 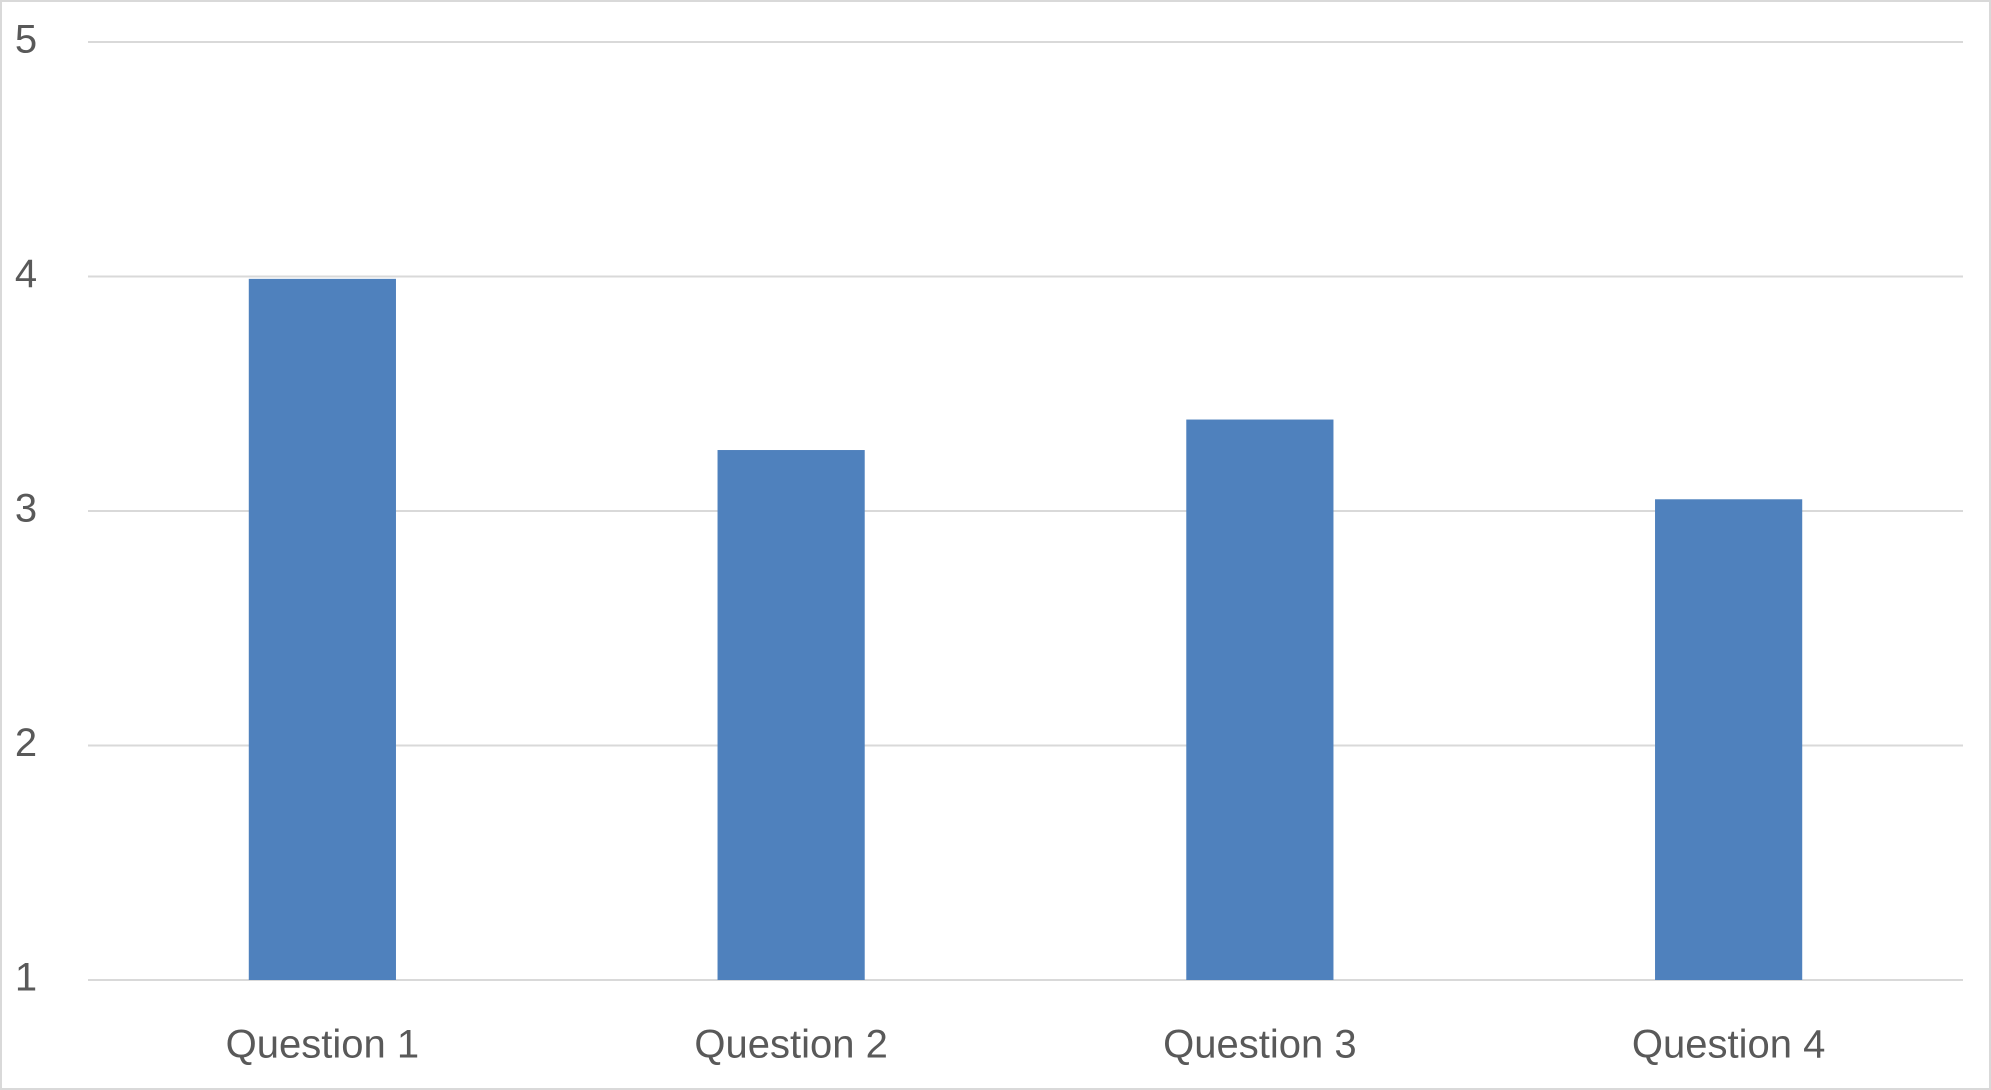 I want to click on y-tick-label: 3, so click(x=26, y=509).